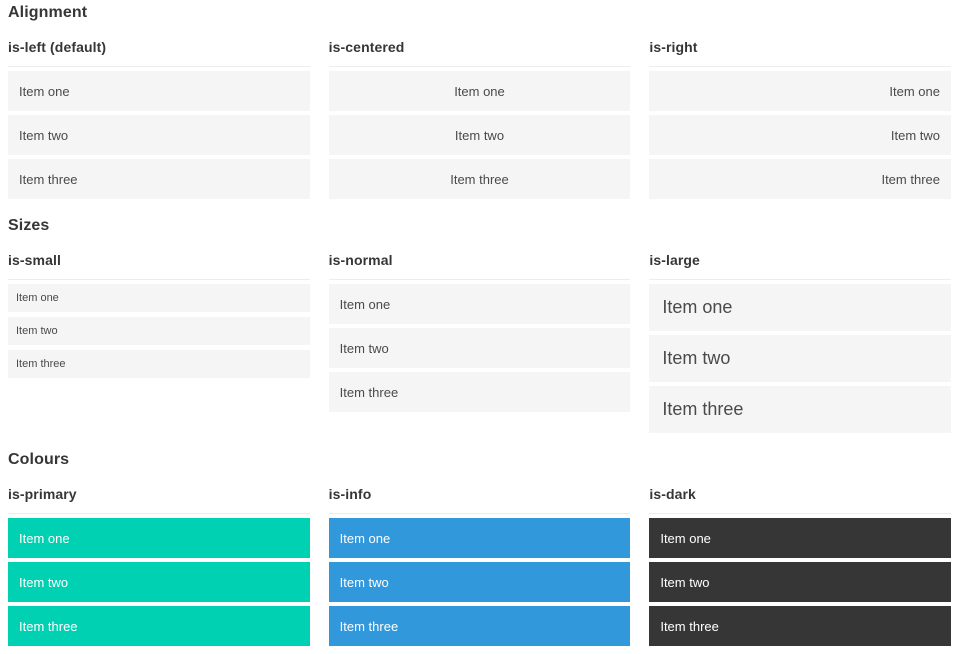 The height and width of the screenshot is (654, 960). I want to click on column-is-right: is-right Item one Item two Item three, so click(800, 121).